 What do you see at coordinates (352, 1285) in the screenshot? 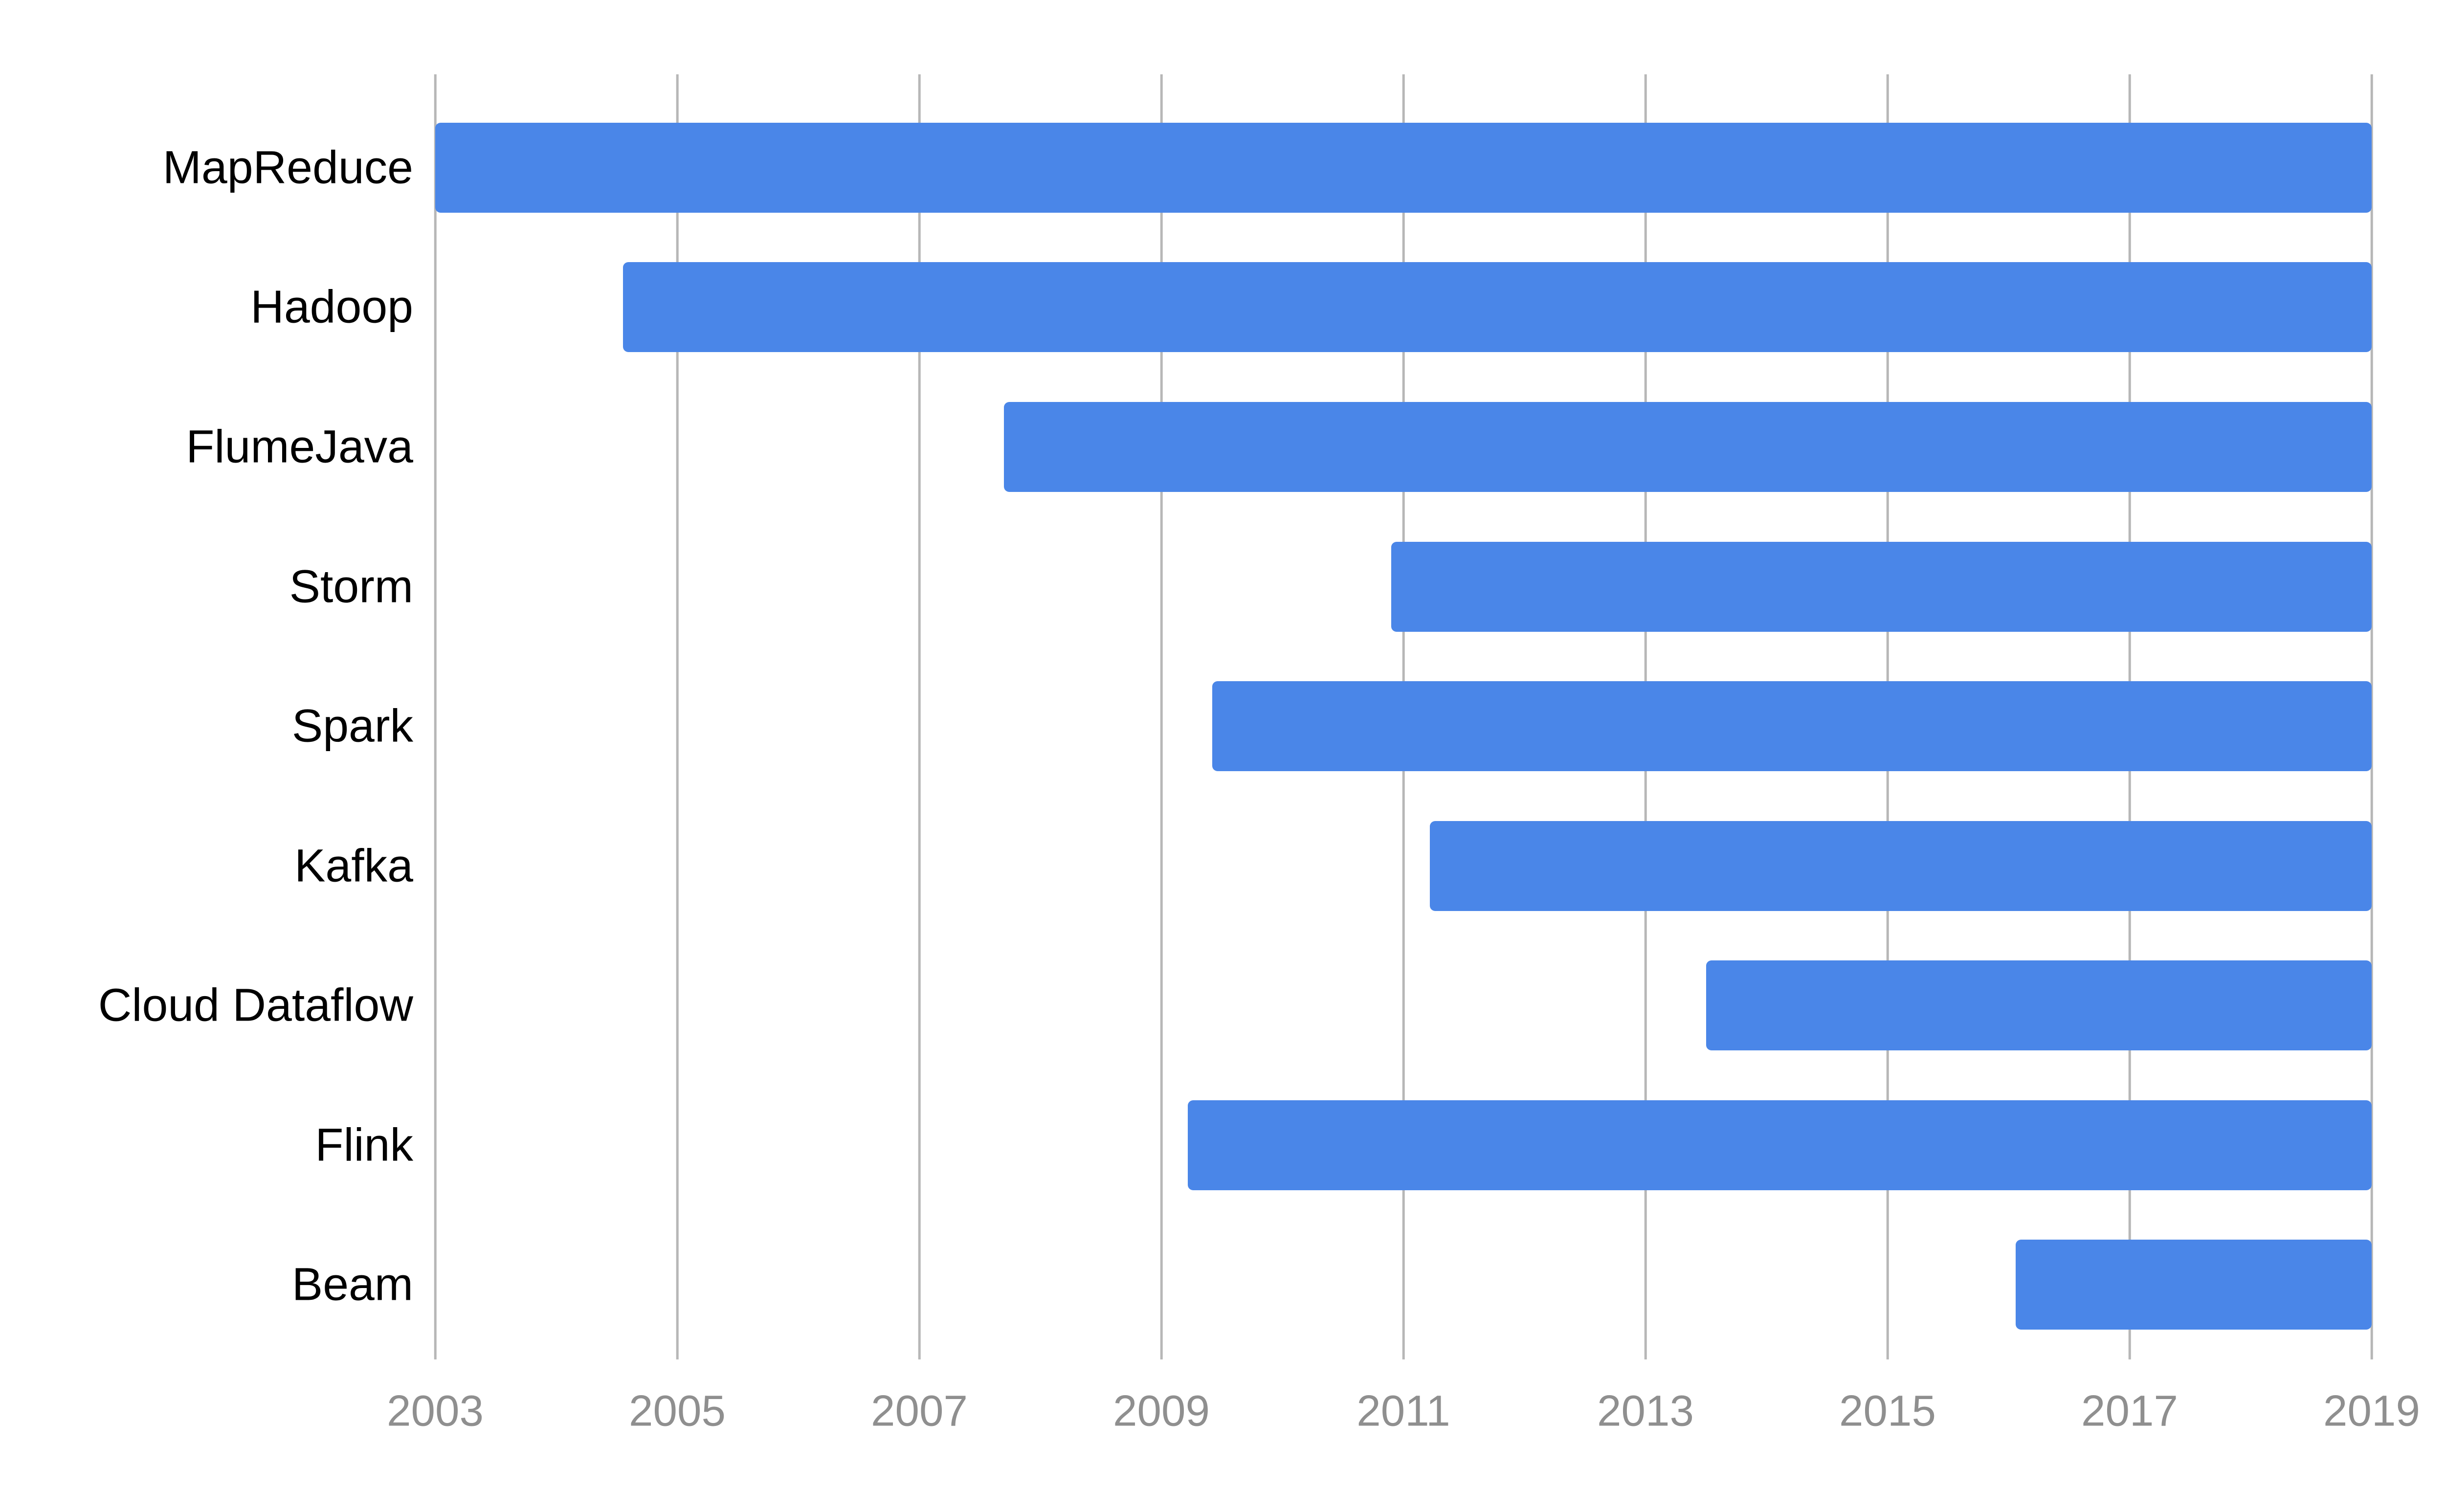
I see `category-label-beam: Beam` at bounding box center [352, 1285].